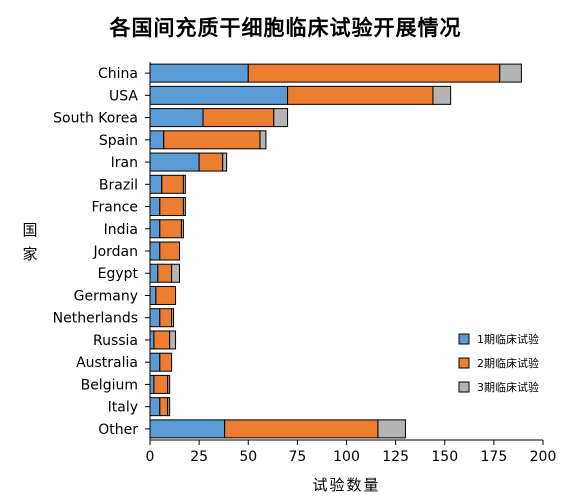  I want to click on x-tick-label: 125, so click(395, 457).